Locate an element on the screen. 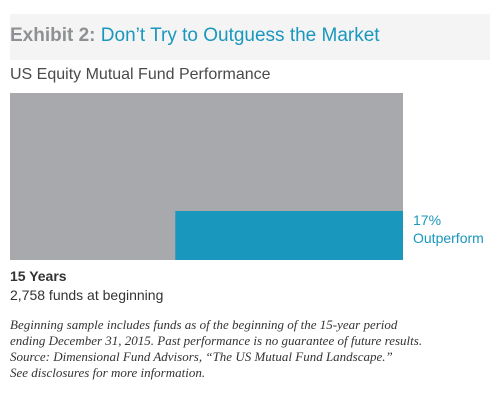 This screenshot has height=403, width=500. chart-title: US Equity Mutual Fund Performance is located at coordinates (140, 74).